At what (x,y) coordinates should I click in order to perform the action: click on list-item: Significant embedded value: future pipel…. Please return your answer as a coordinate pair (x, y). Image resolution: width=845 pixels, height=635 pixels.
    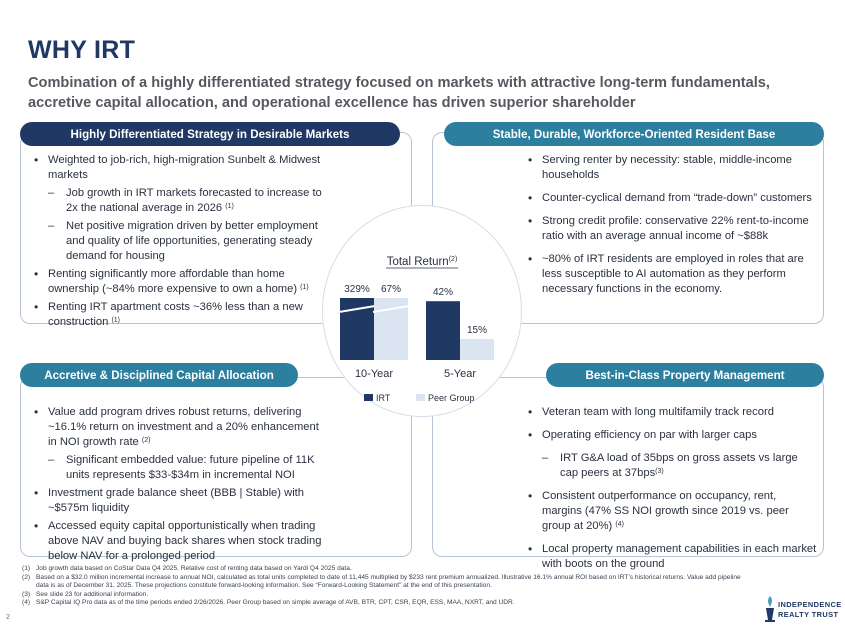
    Looking at the image, I should click on (177, 468).